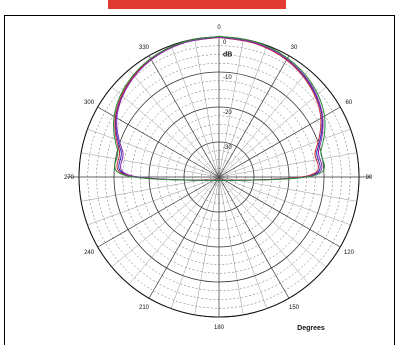 The image size is (403, 345). I want to click on angle-tick-label: 180, so click(219, 328).